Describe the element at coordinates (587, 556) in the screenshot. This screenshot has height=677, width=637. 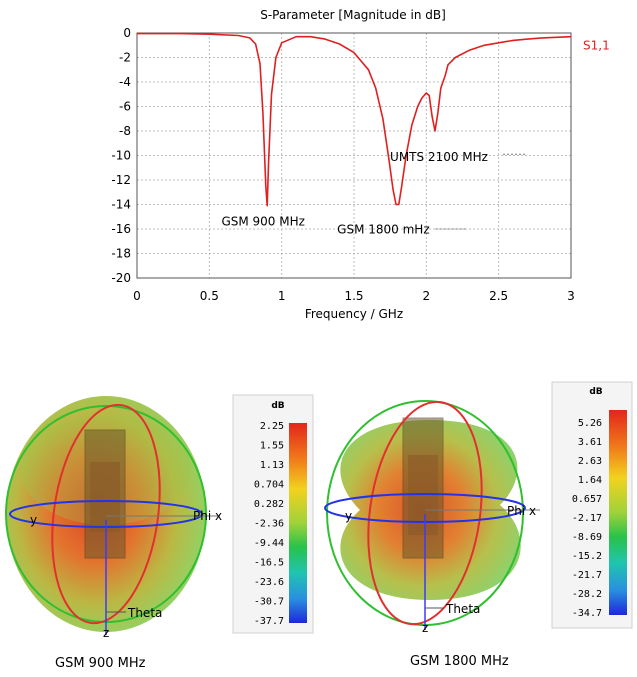
I see `colorbar-tick-label: -15.2` at that location.